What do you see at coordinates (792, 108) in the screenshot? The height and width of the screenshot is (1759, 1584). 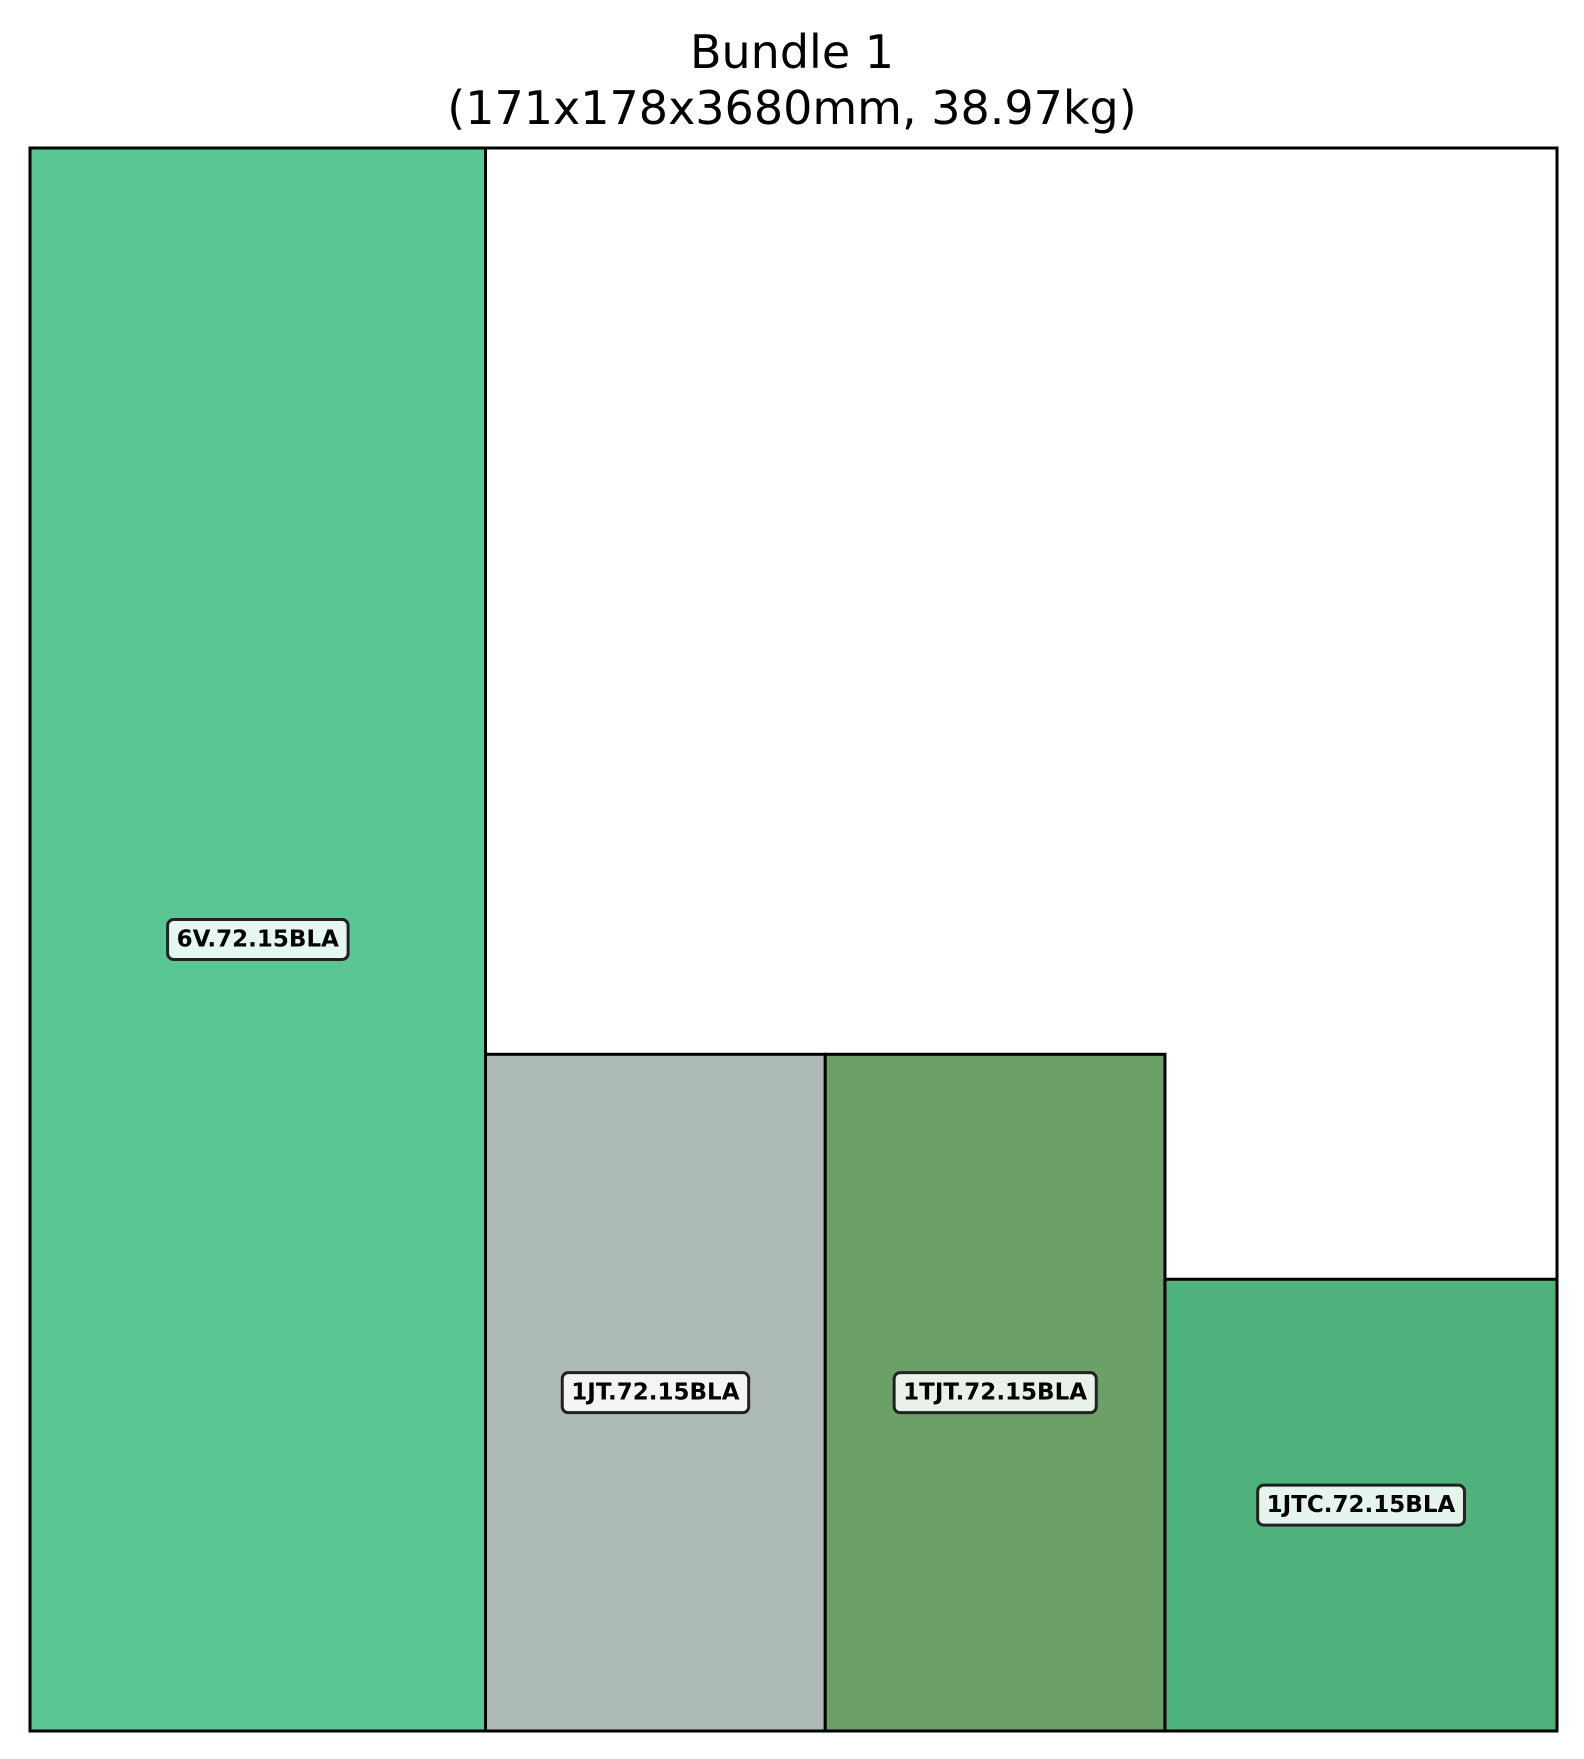 I see `chart-subtitle: (171x178x3680mm, 38.97kg)` at bounding box center [792, 108].